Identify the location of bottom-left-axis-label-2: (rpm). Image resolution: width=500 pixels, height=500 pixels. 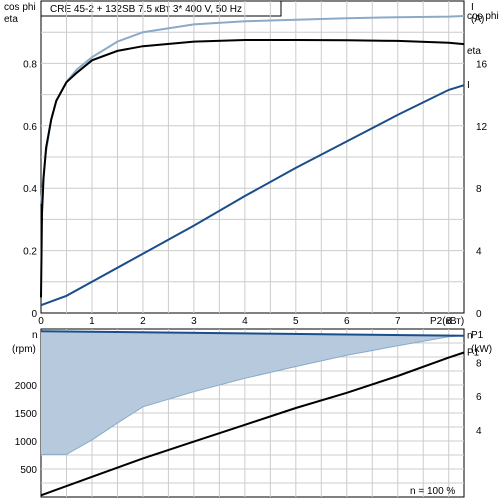
(24, 349).